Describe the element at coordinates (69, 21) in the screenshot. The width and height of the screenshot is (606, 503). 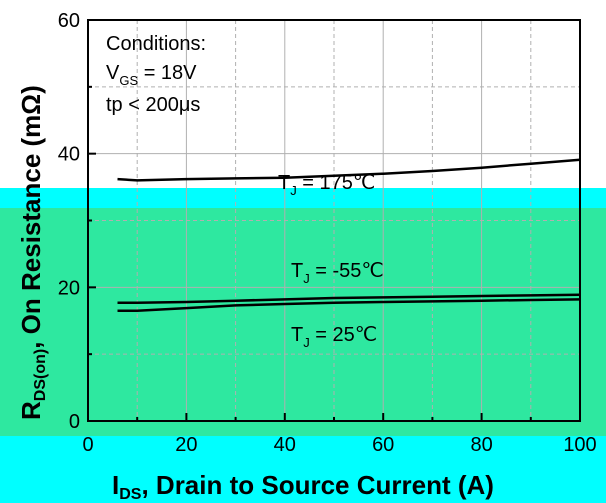
I see `y-tick-label: 60` at that location.